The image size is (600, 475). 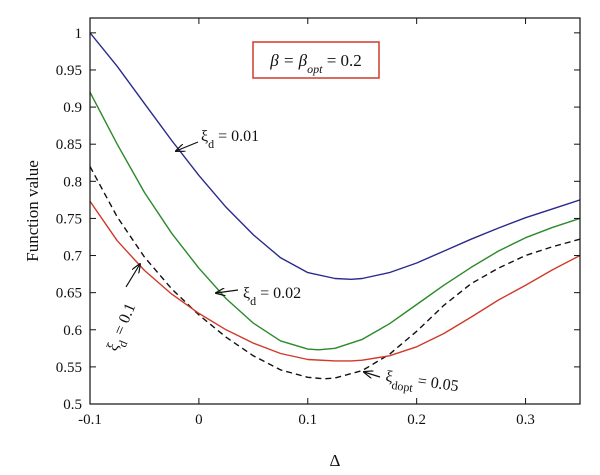 What do you see at coordinates (230, 139) in the screenshot?
I see `annotation-label: ξd = 0.01` at bounding box center [230, 139].